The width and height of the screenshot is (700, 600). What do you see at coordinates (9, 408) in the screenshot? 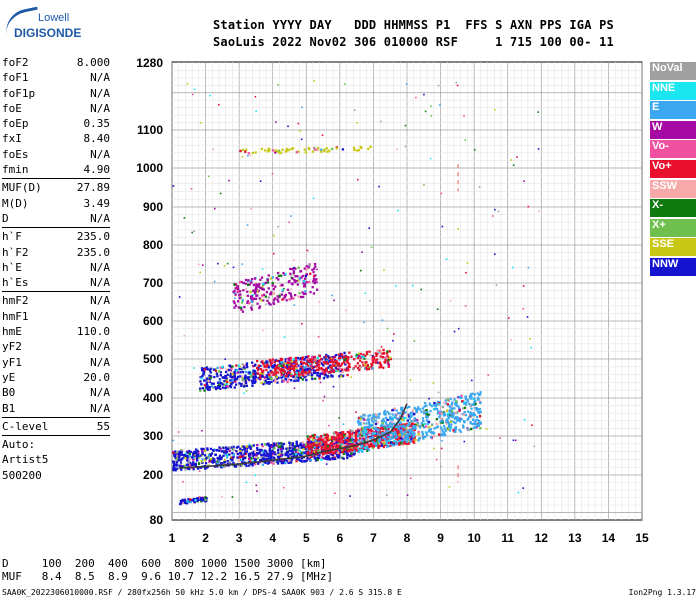
I see `param-key: B1` at bounding box center [9, 408].